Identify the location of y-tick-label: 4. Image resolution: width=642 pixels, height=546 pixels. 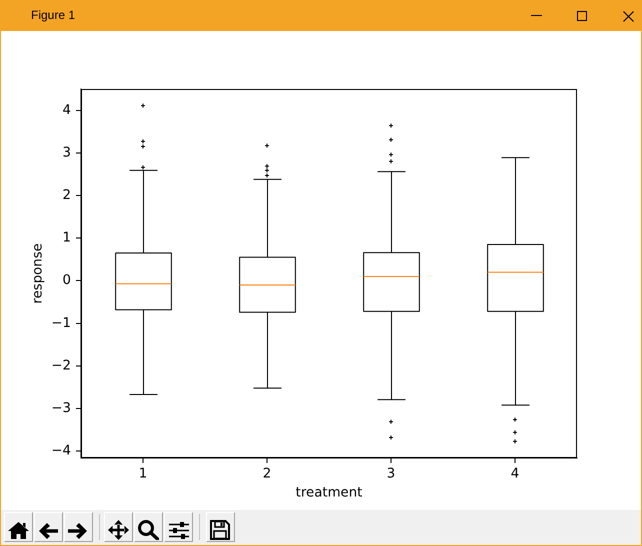
(66, 110).